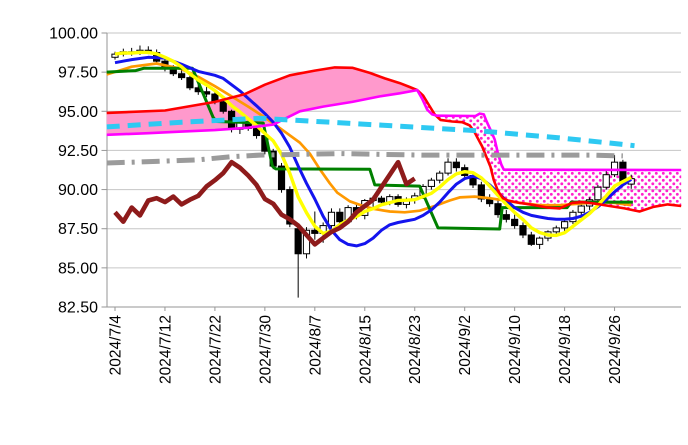 This screenshot has height=445, width=688. What do you see at coordinates (262, 101) in the screenshot?
I see `ichimoku-cloud-solid` at bounding box center [262, 101].